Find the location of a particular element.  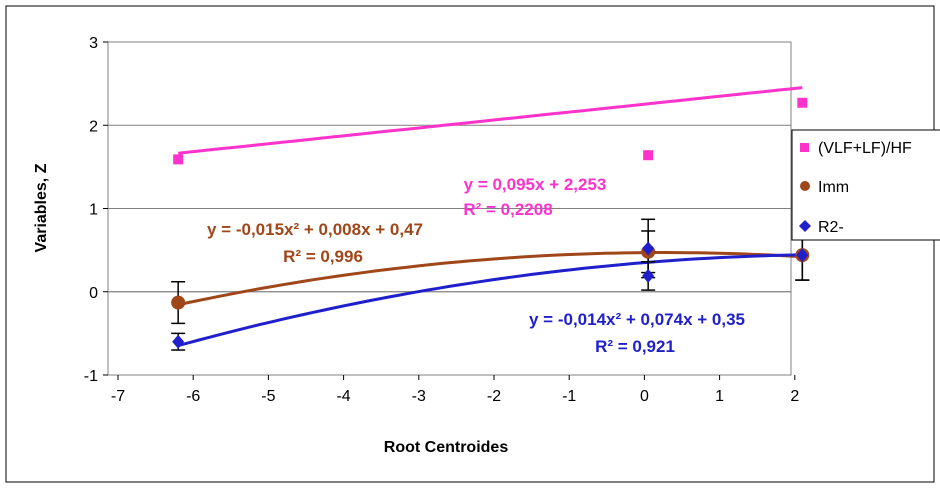

y-tick-label: 0 is located at coordinates (93, 293).